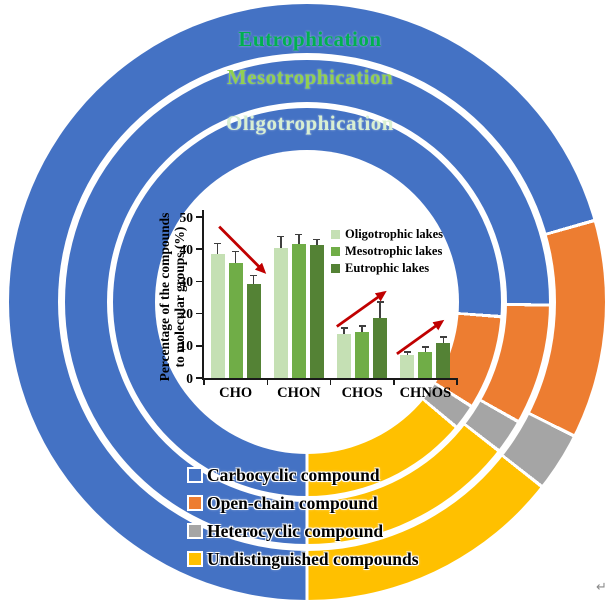 The width and height of the screenshot is (616, 605). What do you see at coordinates (253, 331) in the screenshot?
I see `bar-cho-eutrophic` at bounding box center [253, 331].